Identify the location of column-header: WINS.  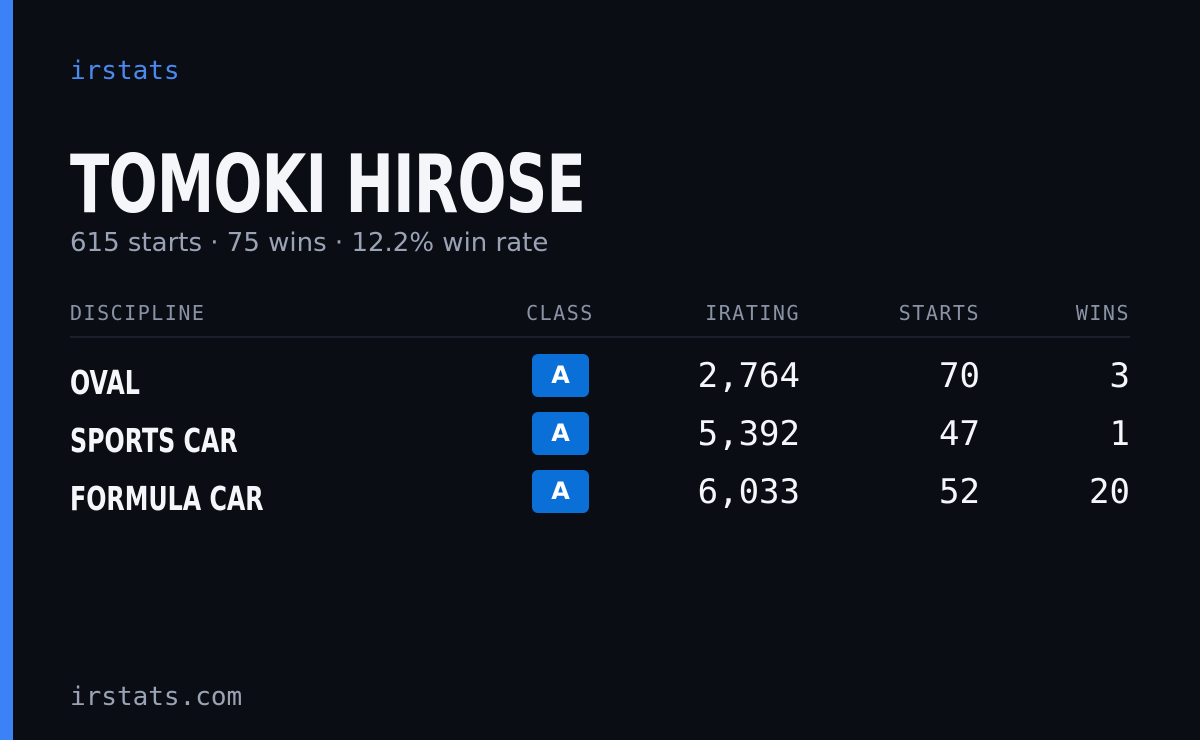
(1102, 313).